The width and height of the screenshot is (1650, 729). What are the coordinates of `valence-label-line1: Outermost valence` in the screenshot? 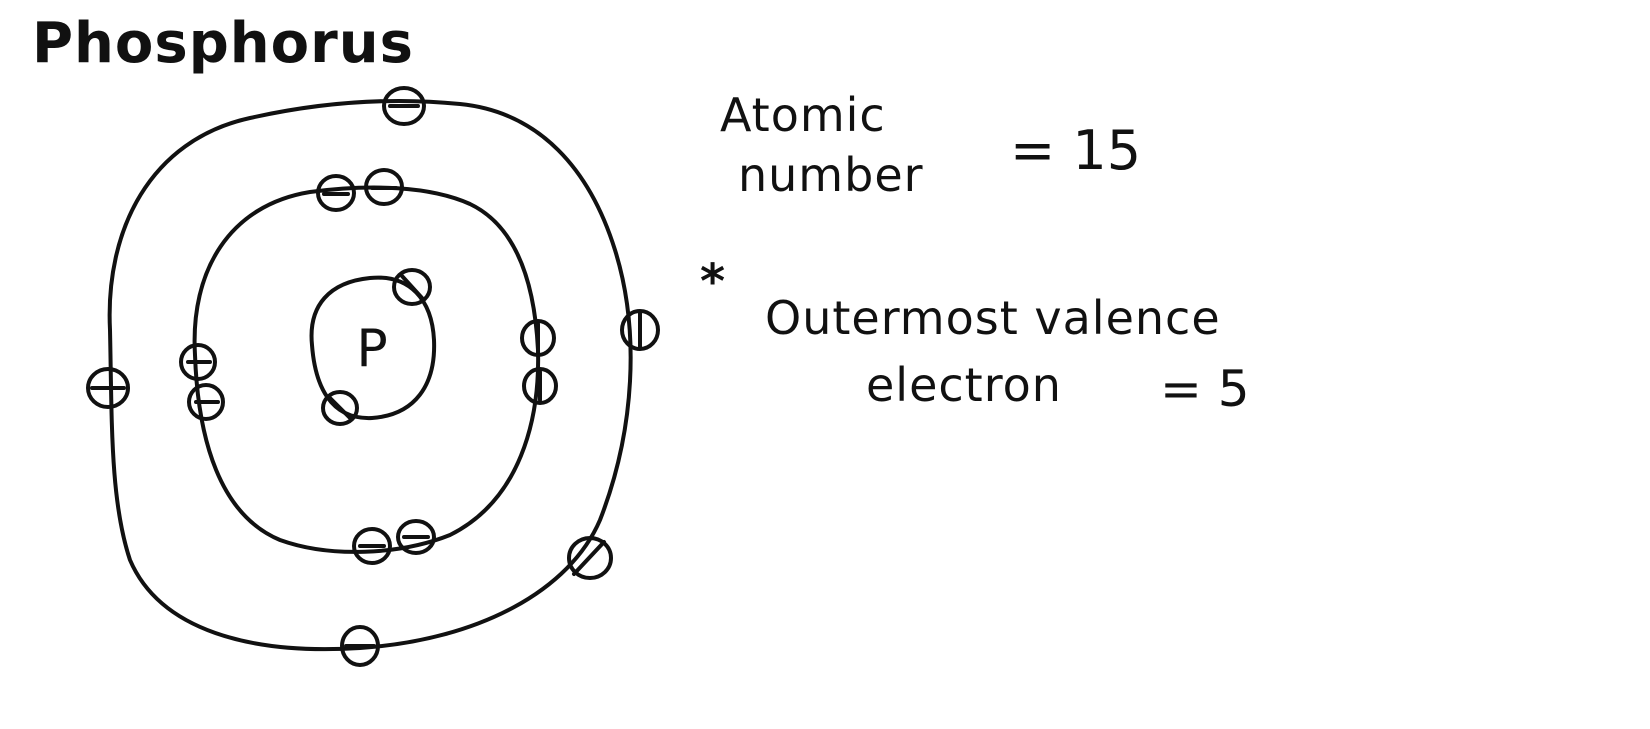 It's located at (993, 318).